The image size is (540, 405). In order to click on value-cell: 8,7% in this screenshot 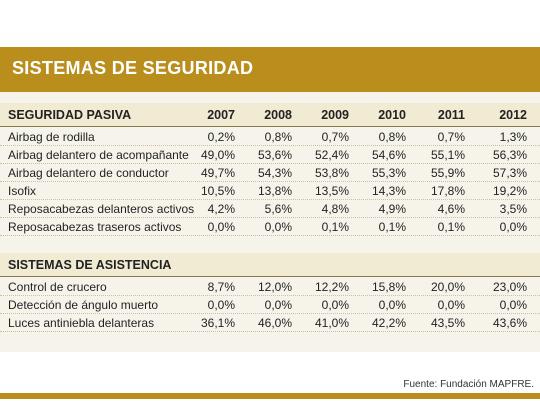, I will do `click(221, 287)`.